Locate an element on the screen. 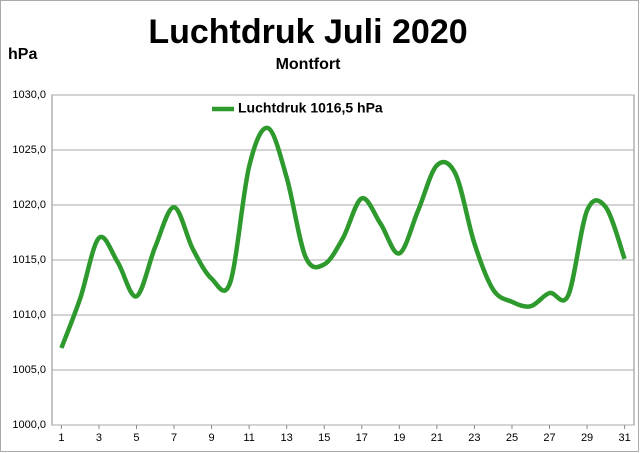 This screenshot has width=640, height=453. chart-subtitle: Montfort is located at coordinates (309, 64).